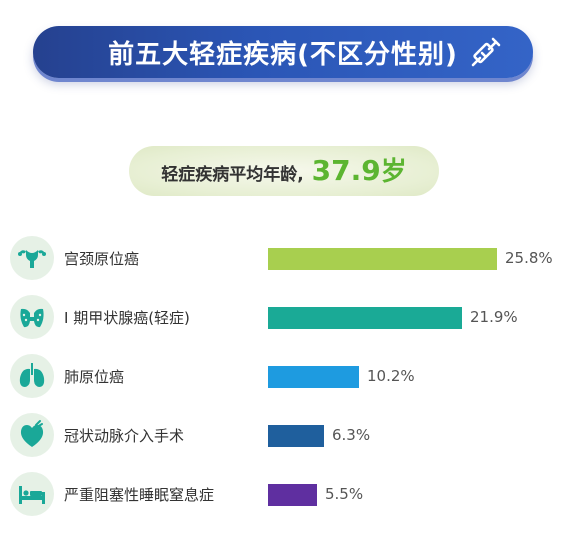  Describe the element at coordinates (529, 258) in the screenshot. I see `value-label: 25.8%` at that location.